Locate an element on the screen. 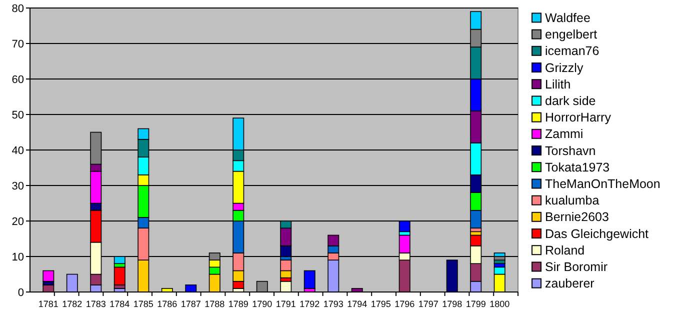 The width and height of the screenshot is (690, 320). x-tick-label: 1790 is located at coordinates (262, 304).